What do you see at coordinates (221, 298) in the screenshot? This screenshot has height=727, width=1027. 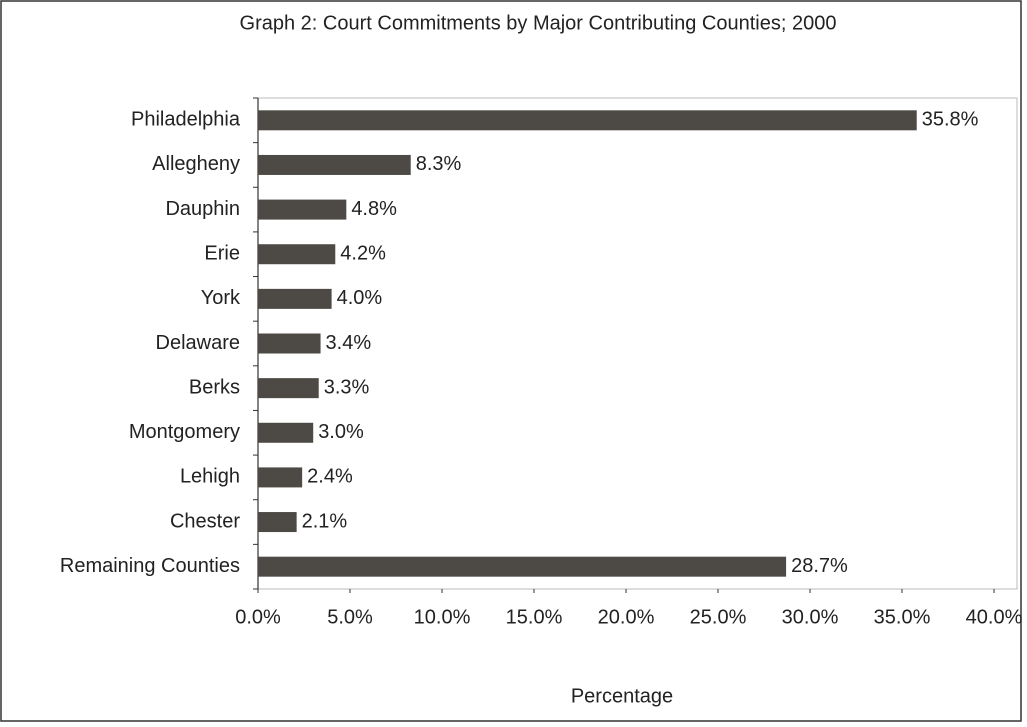 I see `y-tick-label: York` at bounding box center [221, 298].